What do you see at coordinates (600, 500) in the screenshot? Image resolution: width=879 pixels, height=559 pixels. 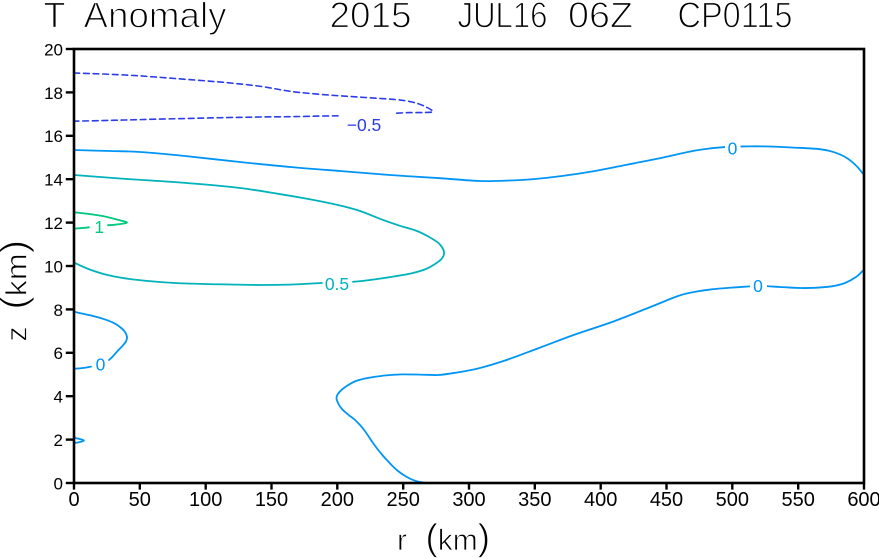 I see `svg-text: 400` at bounding box center [600, 500].